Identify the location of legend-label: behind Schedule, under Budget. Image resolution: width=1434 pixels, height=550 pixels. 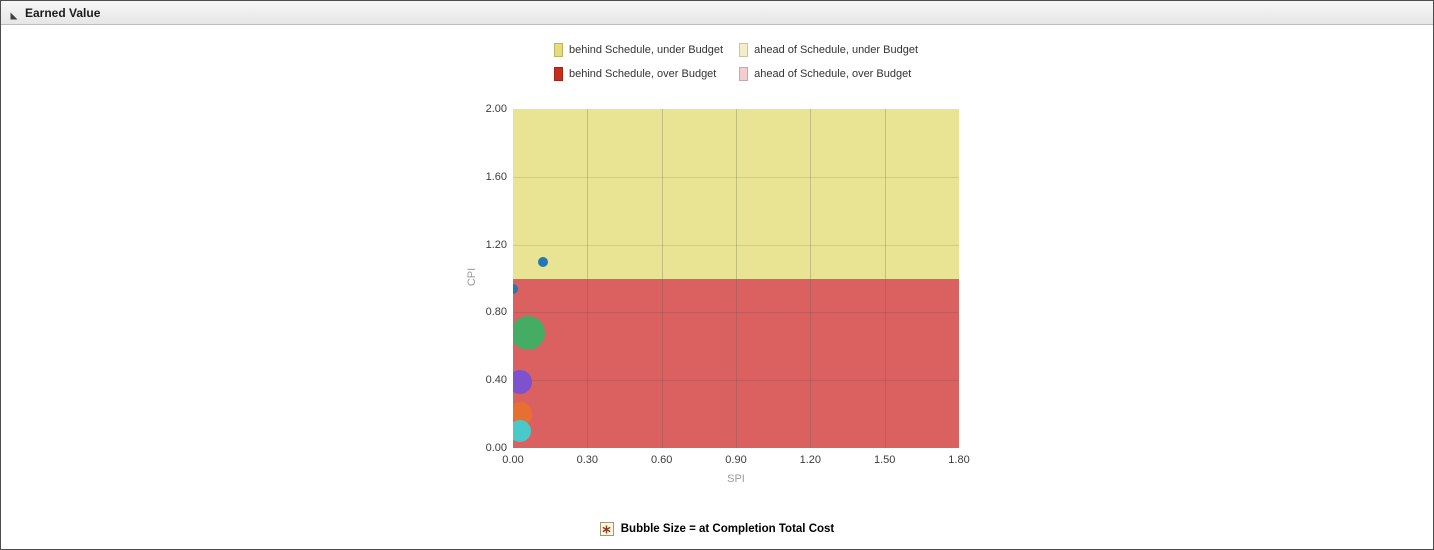
(646, 50).